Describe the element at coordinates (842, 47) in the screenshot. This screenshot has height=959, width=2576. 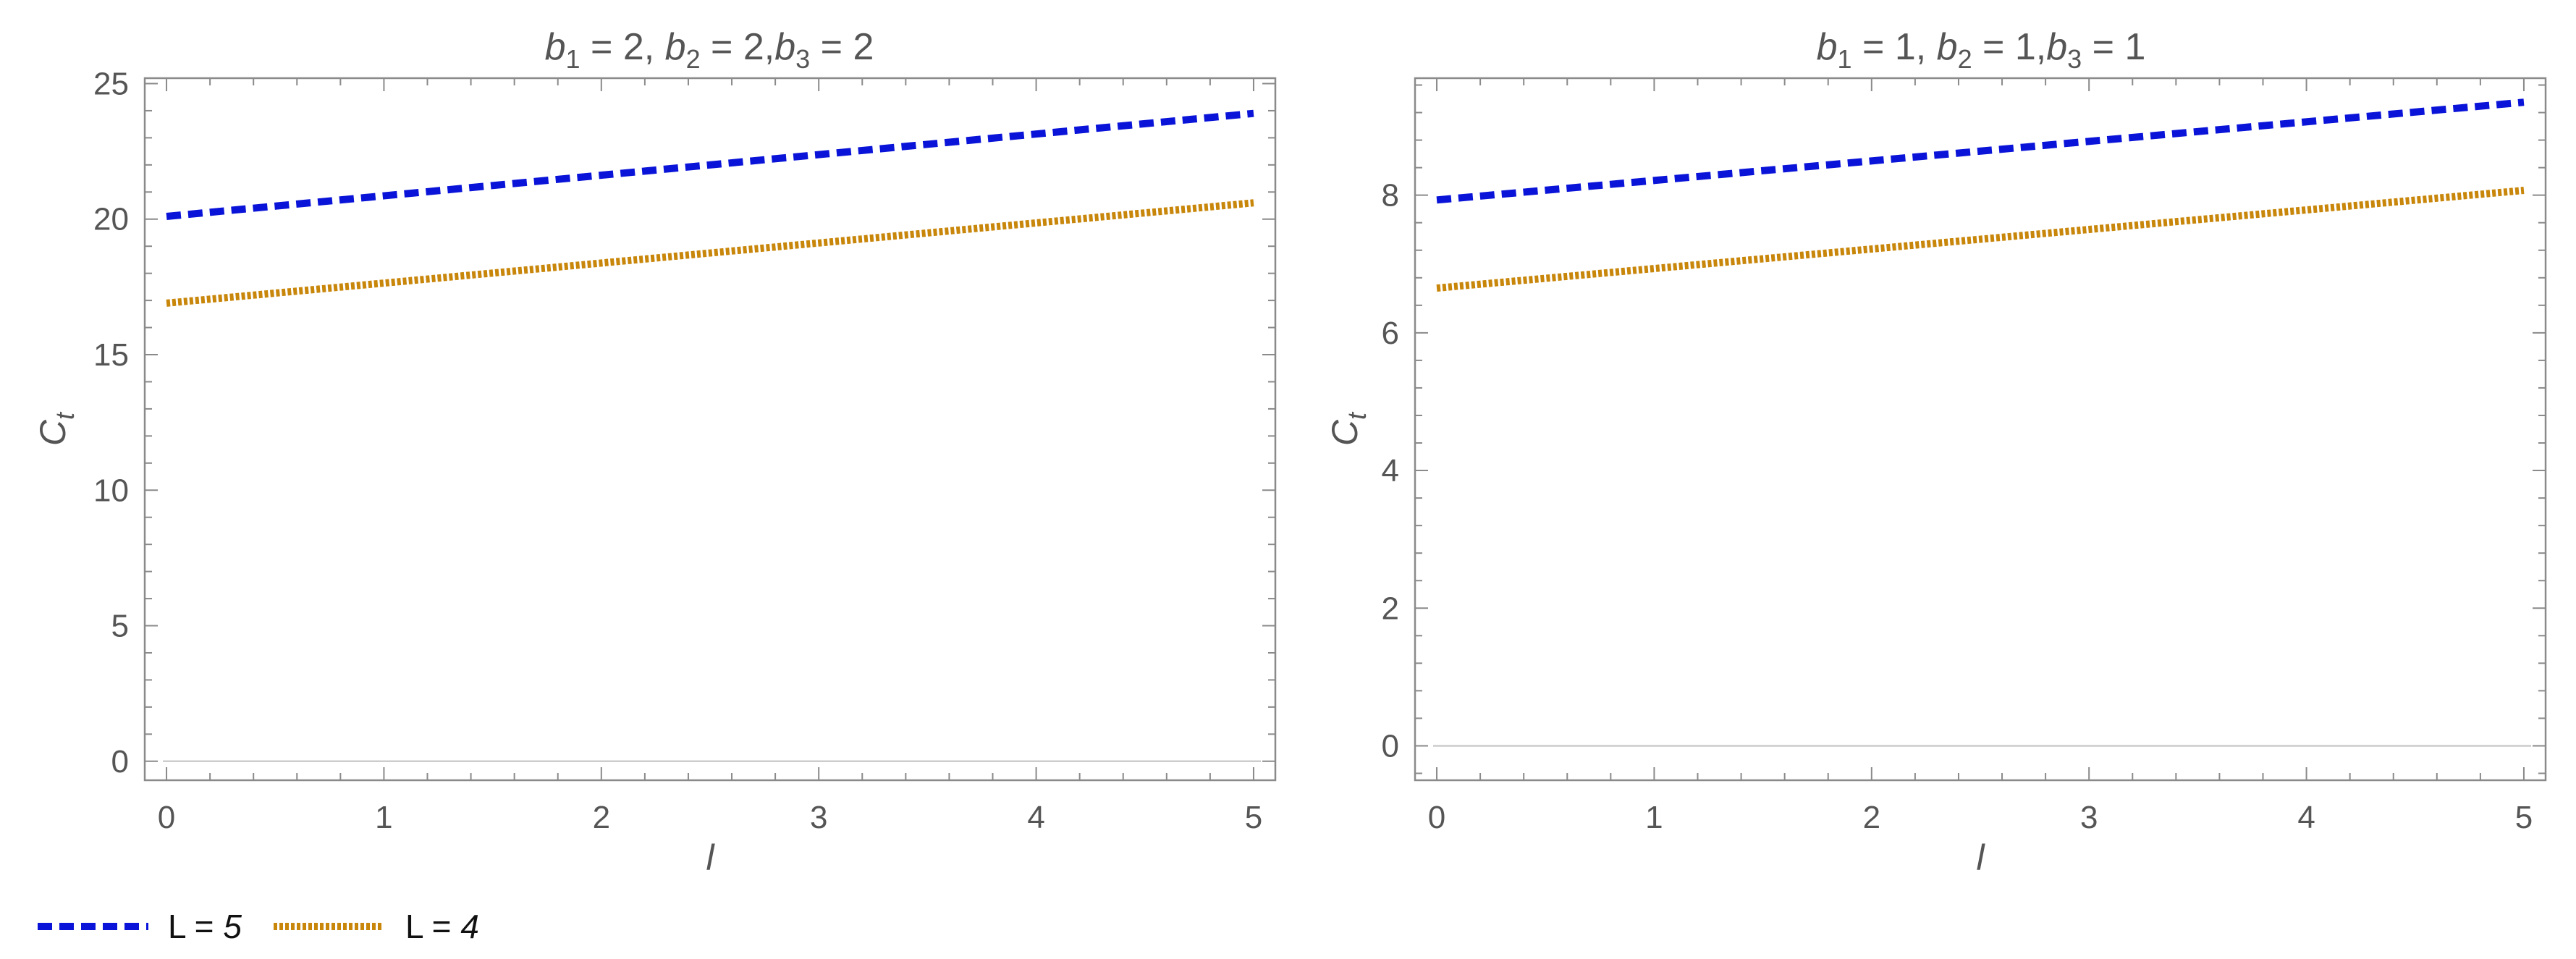
I see `title-part: = 2` at that location.